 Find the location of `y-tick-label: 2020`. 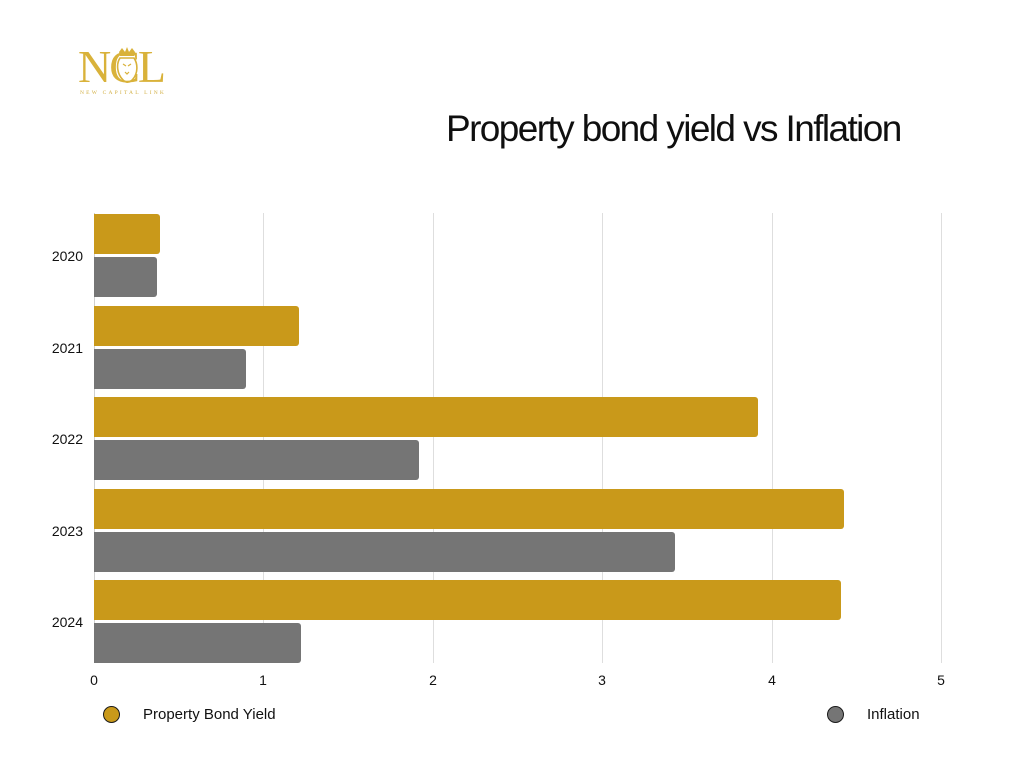

y-tick-label: 2020 is located at coordinates (67, 256).